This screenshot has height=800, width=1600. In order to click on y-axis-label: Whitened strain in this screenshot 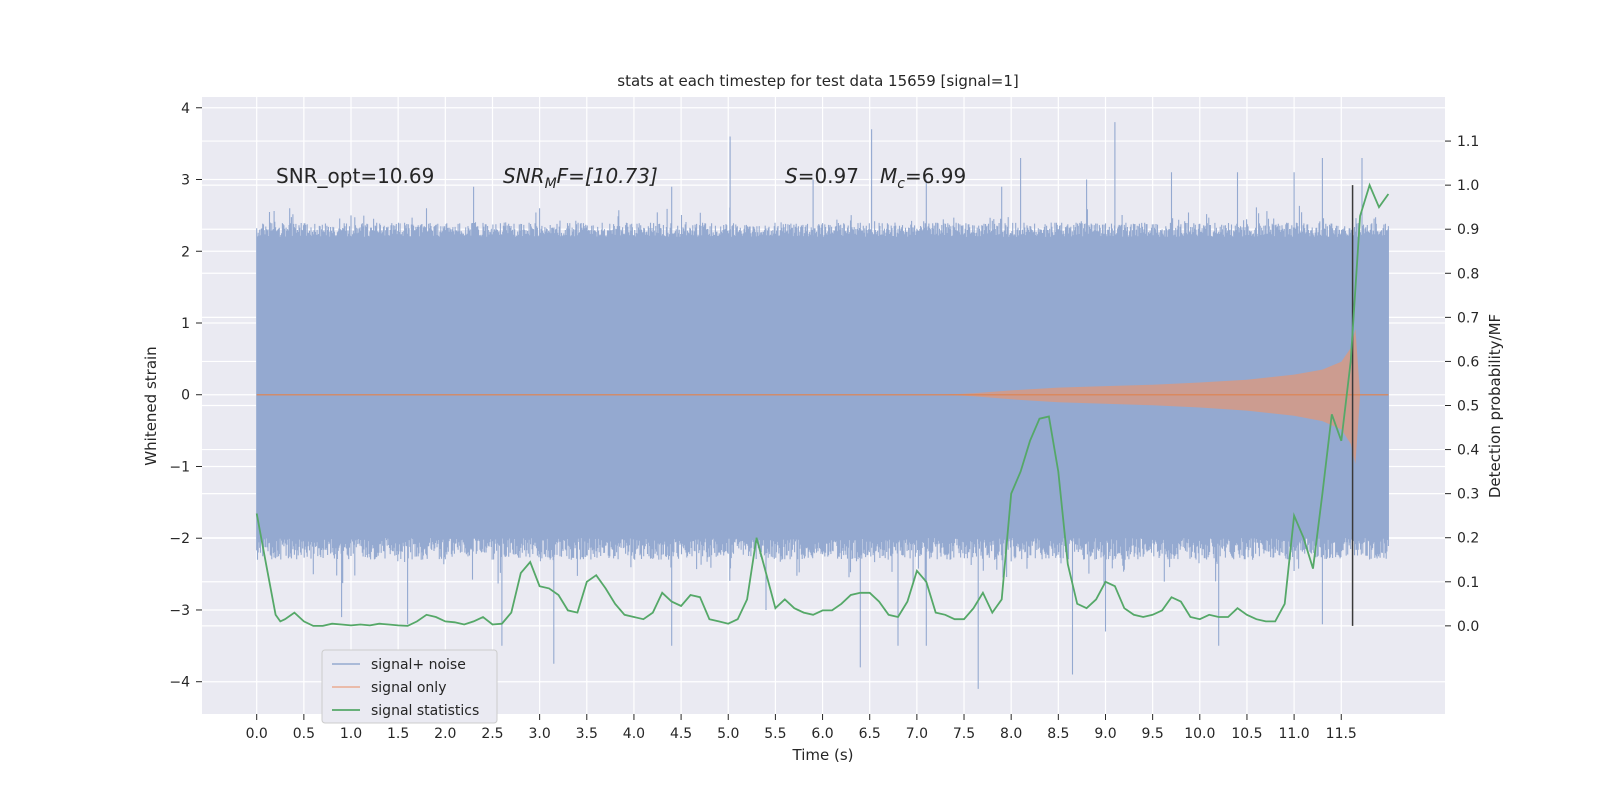, I will do `click(151, 405)`.